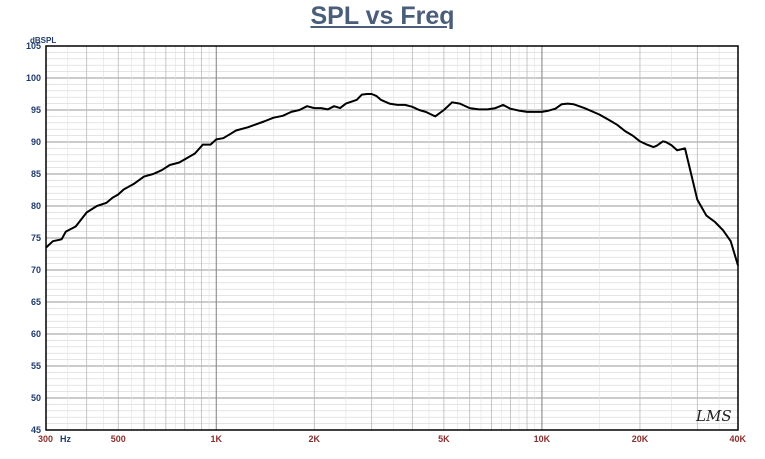 This screenshot has height=459, width=765. What do you see at coordinates (542, 439) in the screenshot?
I see `x-tick-label: 10K` at bounding box center [542, 439].